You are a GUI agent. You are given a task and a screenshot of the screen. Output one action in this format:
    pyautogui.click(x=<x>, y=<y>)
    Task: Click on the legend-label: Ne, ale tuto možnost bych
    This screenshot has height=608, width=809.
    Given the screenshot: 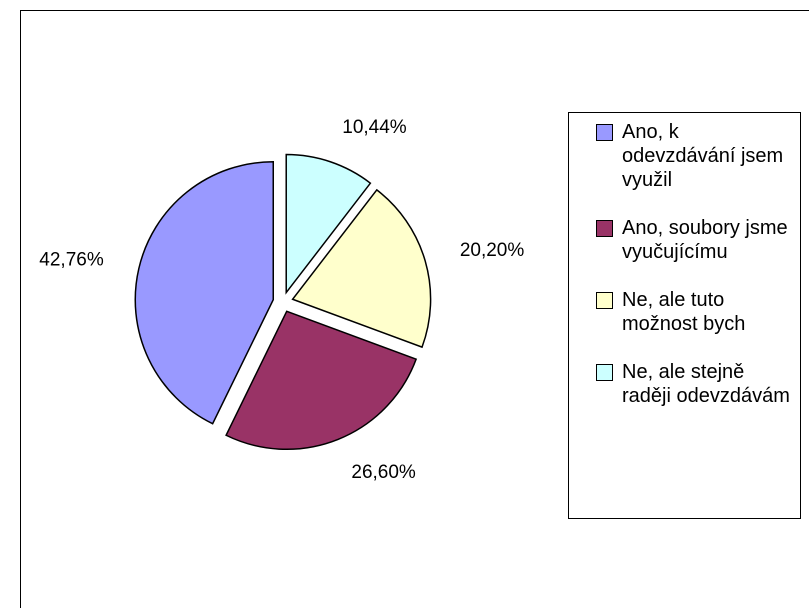 What is the action you would take?
    pyautogui.click(x=683, y=312)
    